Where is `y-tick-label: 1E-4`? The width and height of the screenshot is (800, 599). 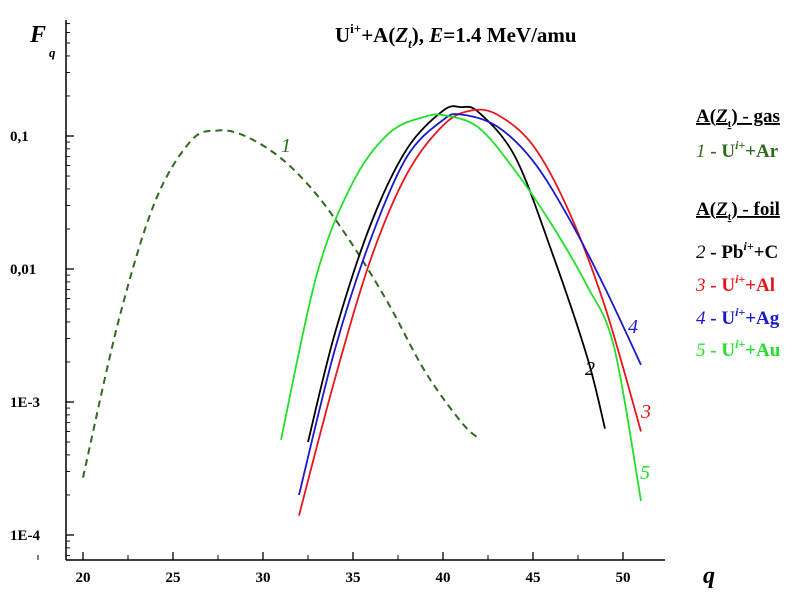
y-tick-label: 1E-4 is located at coordinates (25, 536).